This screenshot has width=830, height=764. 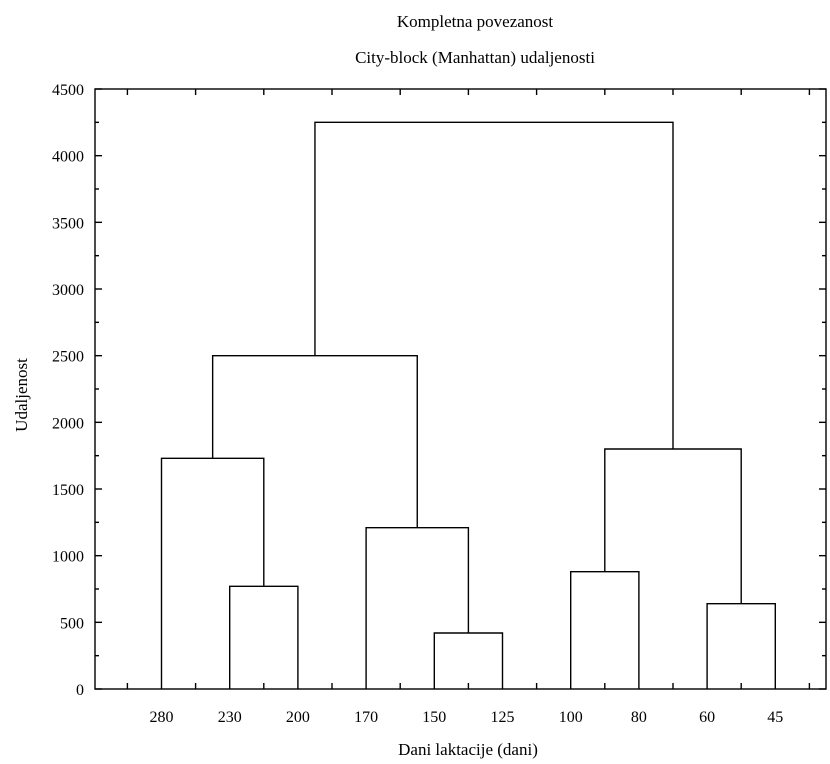 What do you see at coordinates (68, 290) in the screenshot?
I see `y-tick-label: 3000` at bounding box center [68, 290].